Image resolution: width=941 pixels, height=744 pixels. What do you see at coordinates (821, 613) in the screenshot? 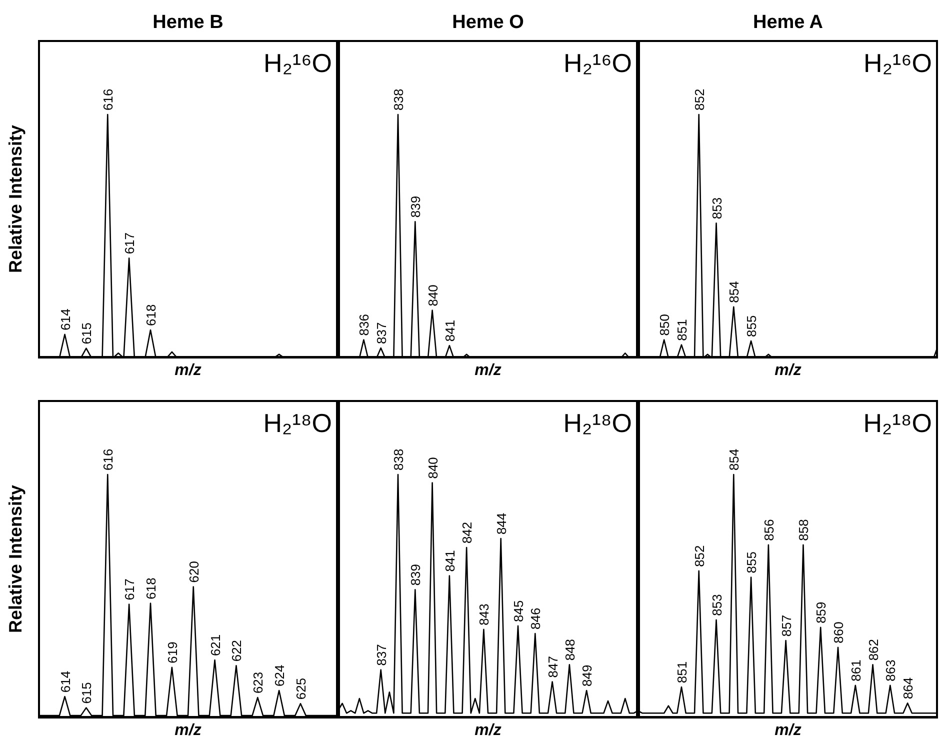
I see `annotation: 859` at bounding box center [821, 613].